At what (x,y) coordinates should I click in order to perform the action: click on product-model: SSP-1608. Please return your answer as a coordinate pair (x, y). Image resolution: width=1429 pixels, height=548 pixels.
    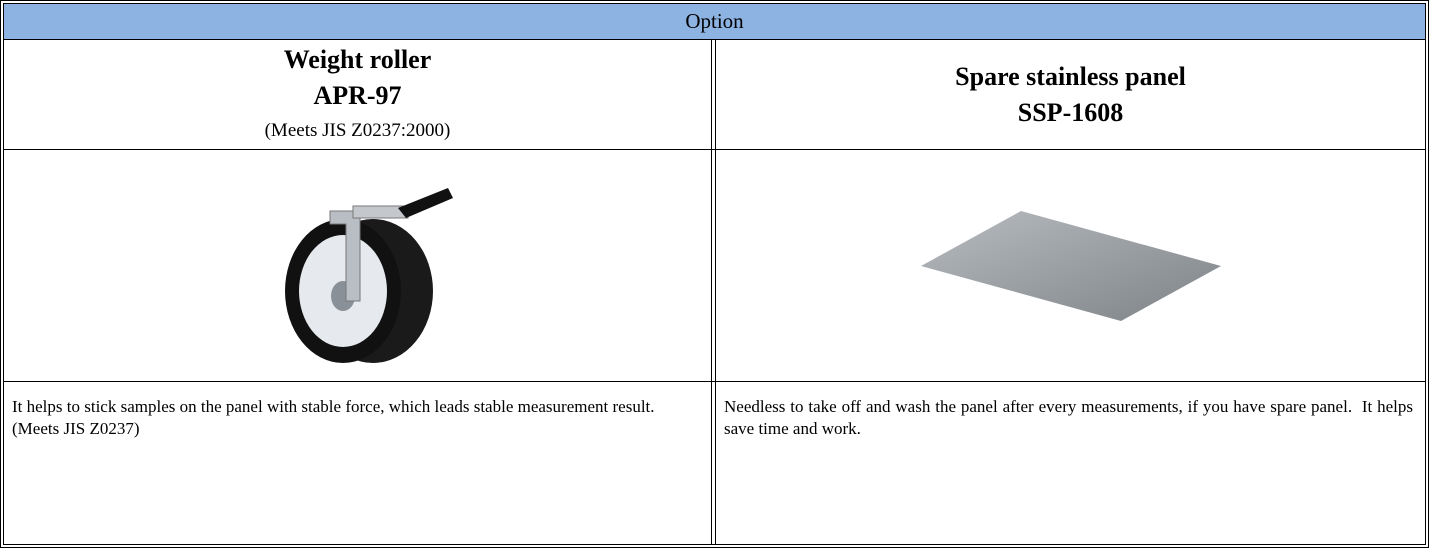
    Looking at the image, I should click on (1070, 112).